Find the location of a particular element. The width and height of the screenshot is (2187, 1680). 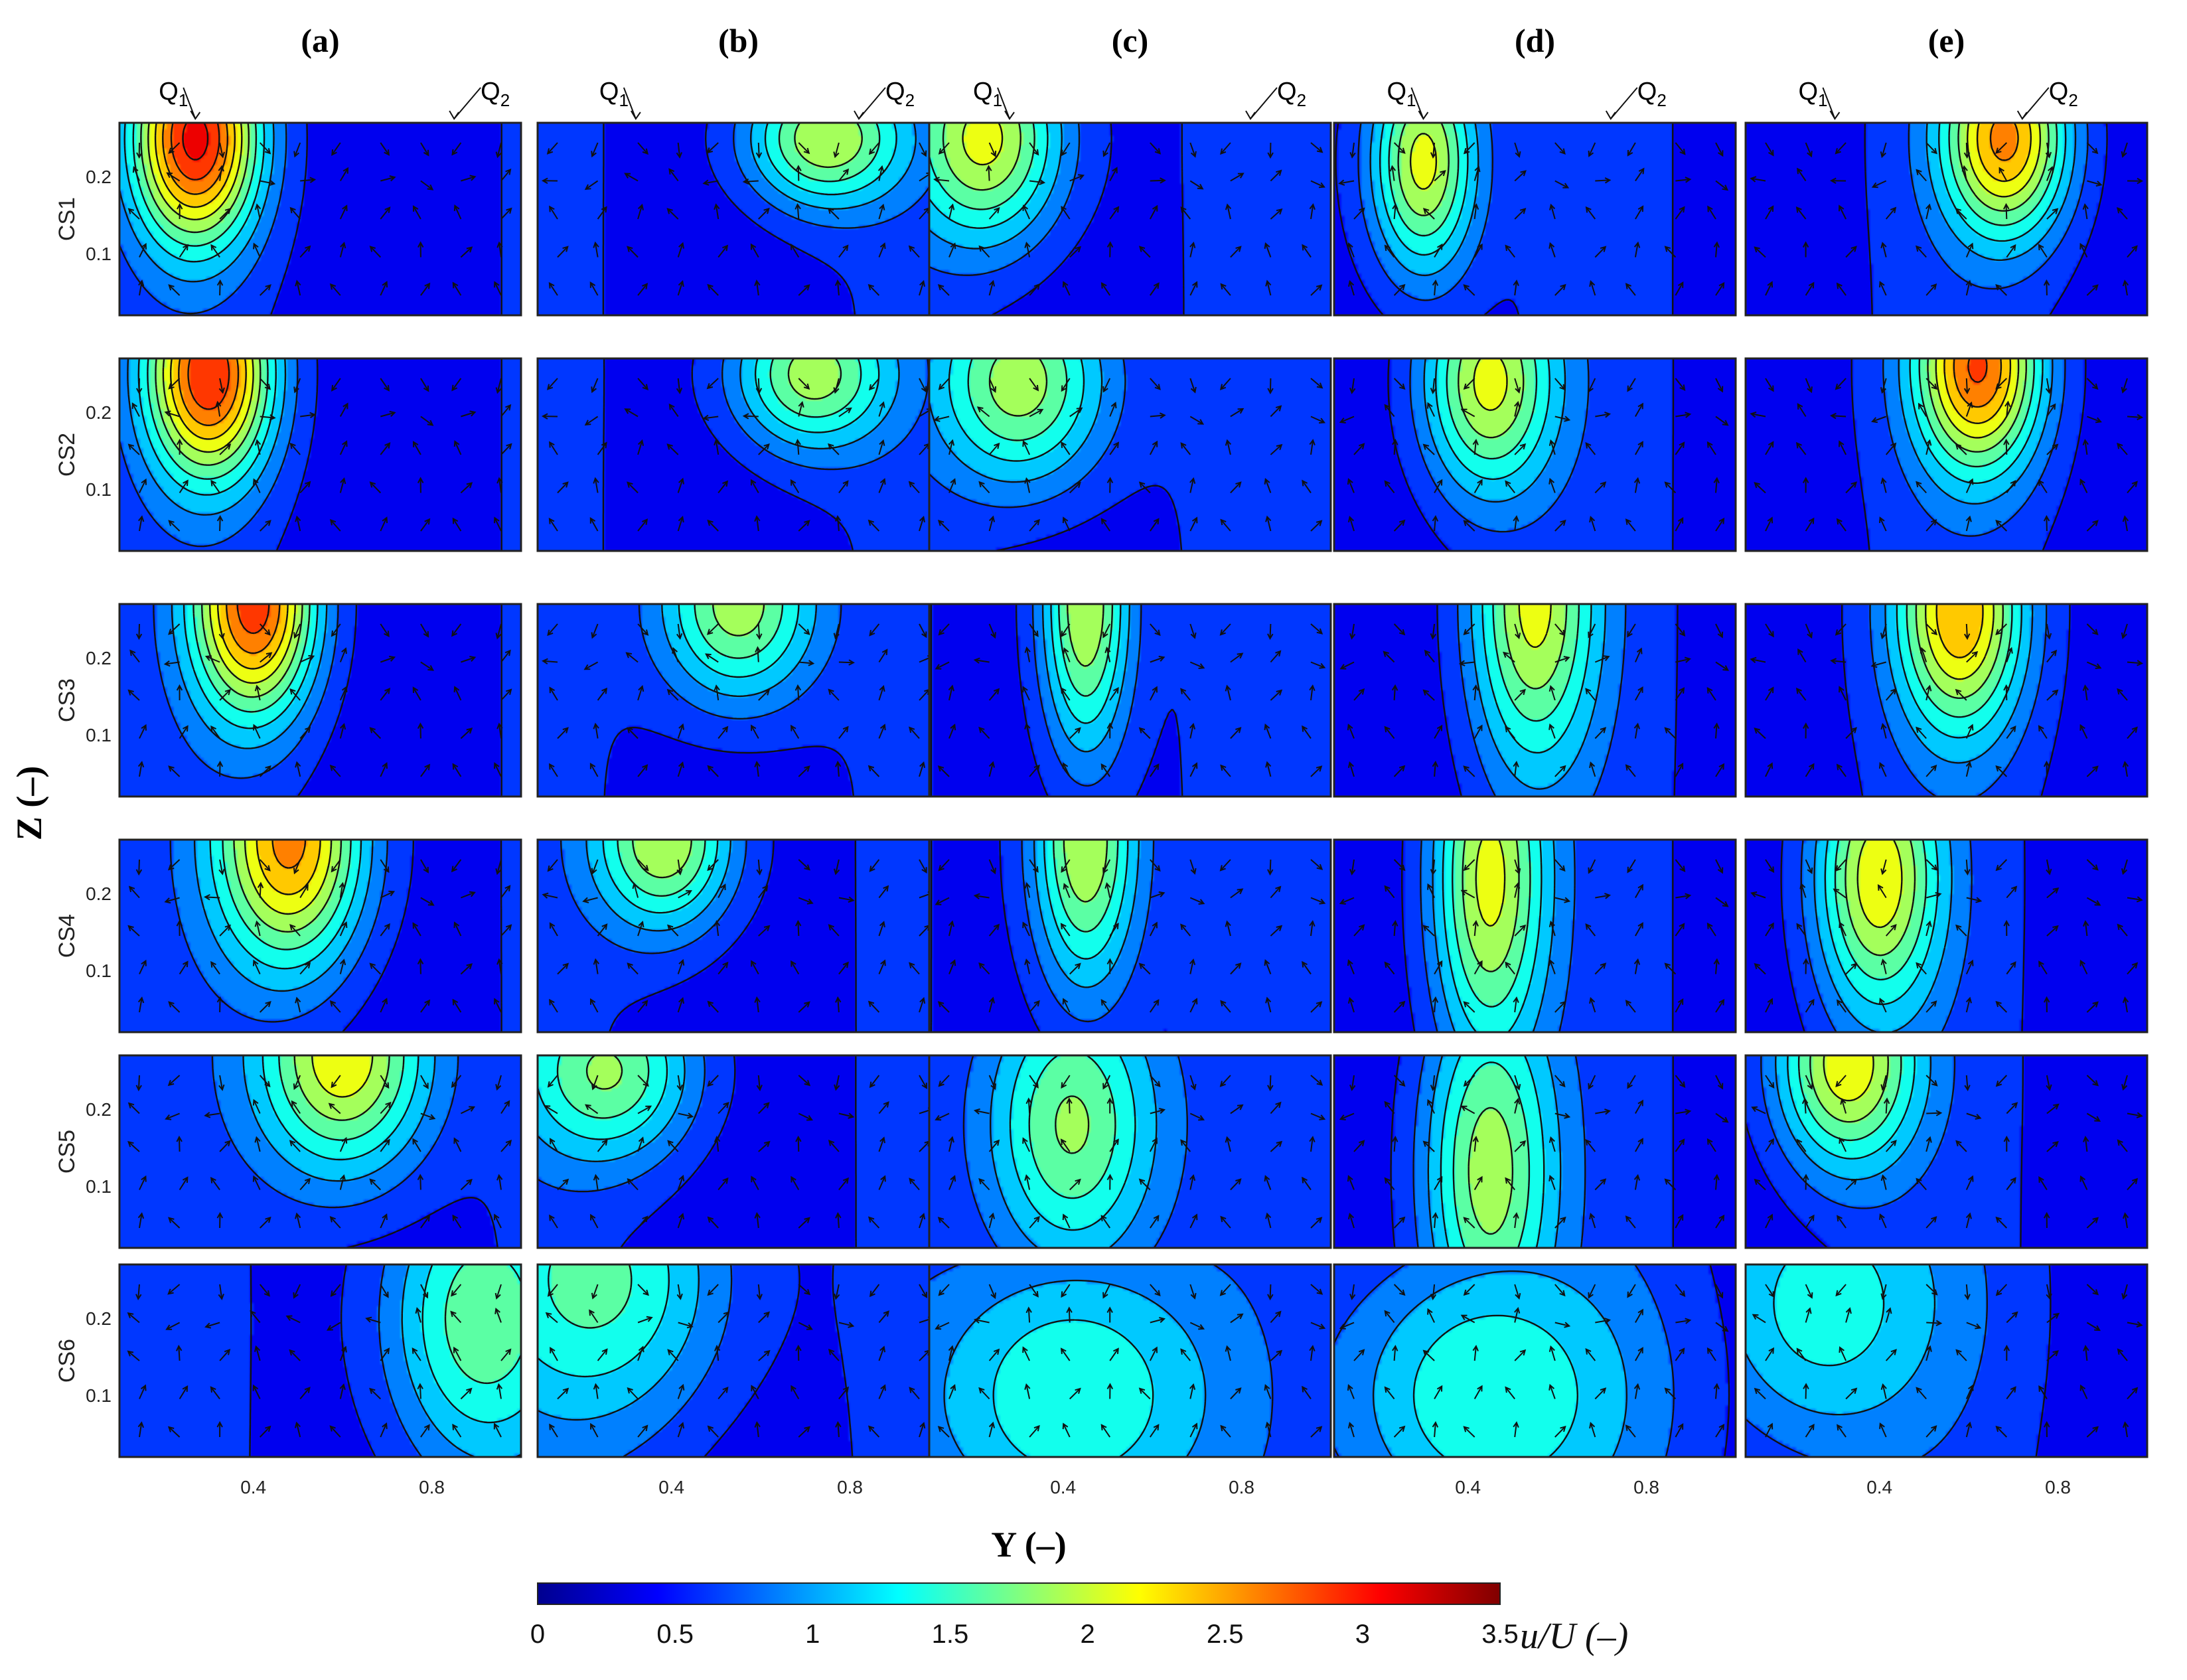

panel-a-cs2 is located at coordinates (320, 454).